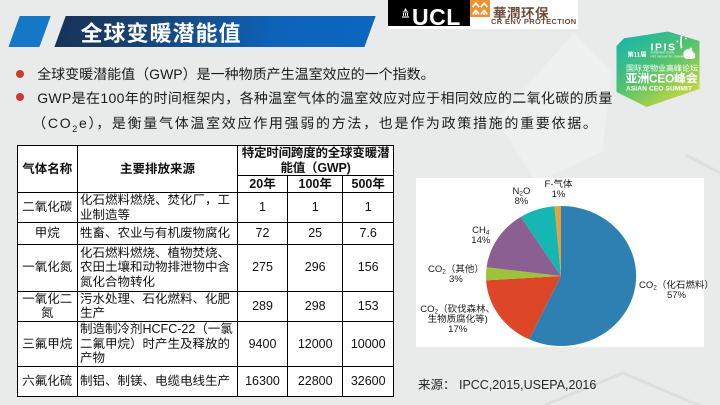 The image size is (720, 405). I want to click on svg-text: 第11届, so click(637, 55).